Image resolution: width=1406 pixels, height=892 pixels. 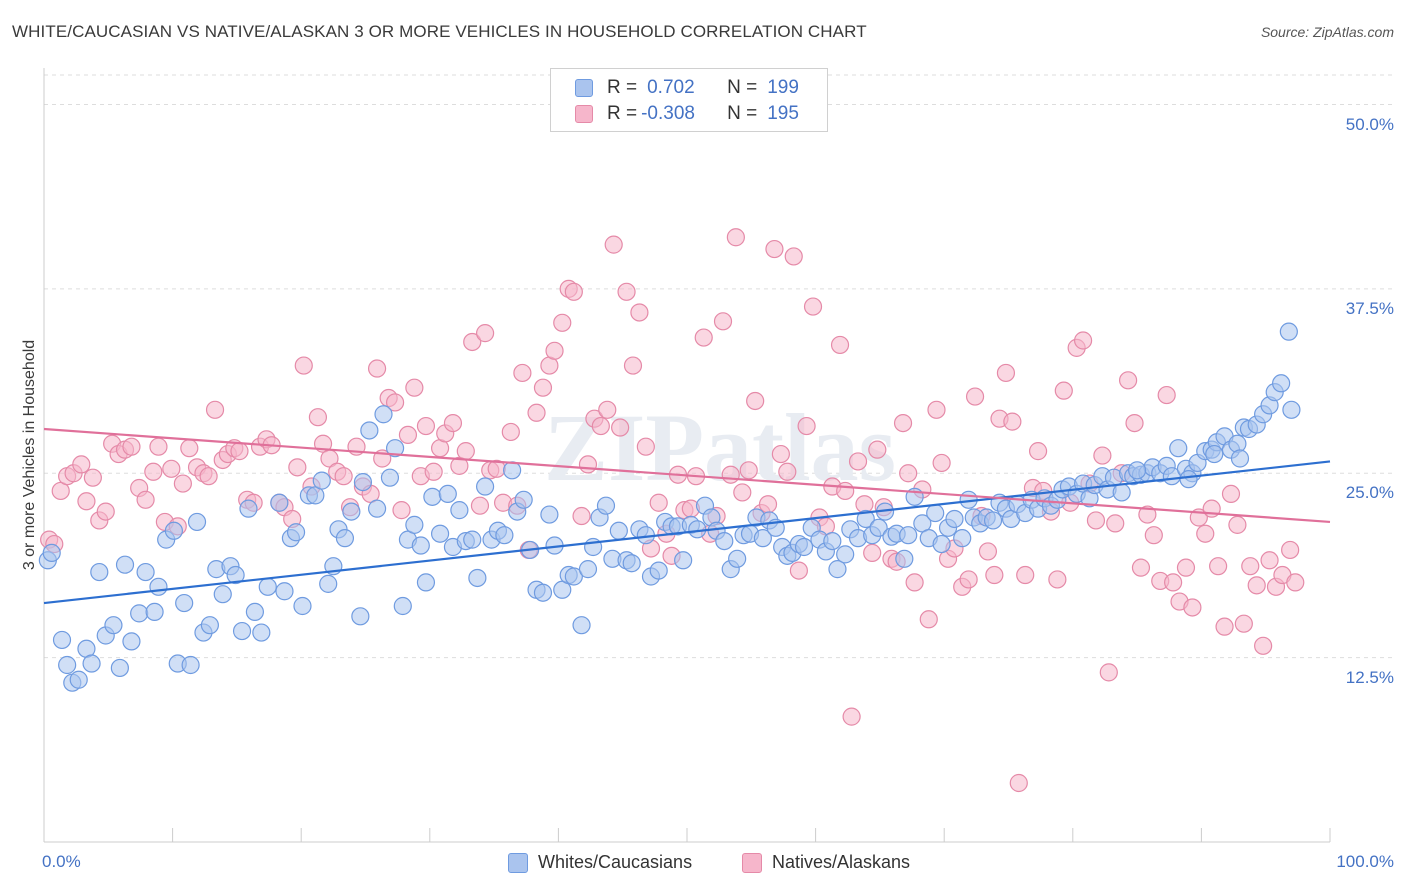 I want to click on legend-item-whites: Whites/Caucasians, so click(x=600, y=862).